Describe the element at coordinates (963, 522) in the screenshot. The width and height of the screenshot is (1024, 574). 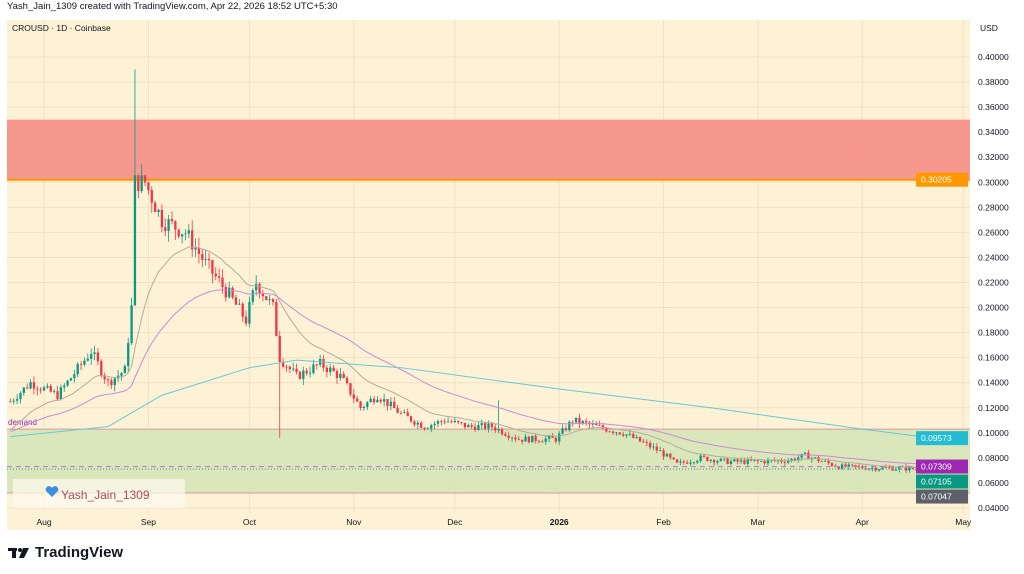
I see `time-tick-label: May` at that location.